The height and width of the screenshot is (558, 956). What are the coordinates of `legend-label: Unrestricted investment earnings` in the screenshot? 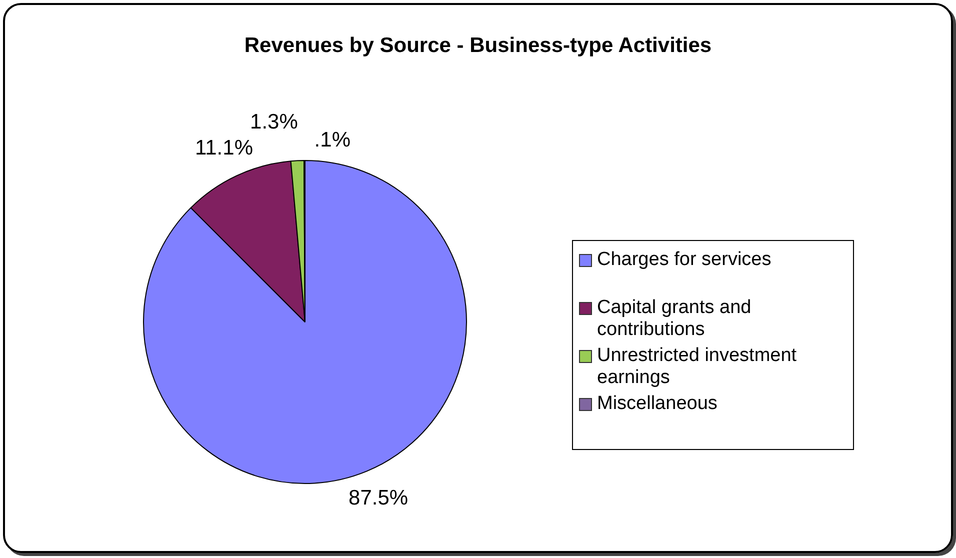 It's located at (697, 367).